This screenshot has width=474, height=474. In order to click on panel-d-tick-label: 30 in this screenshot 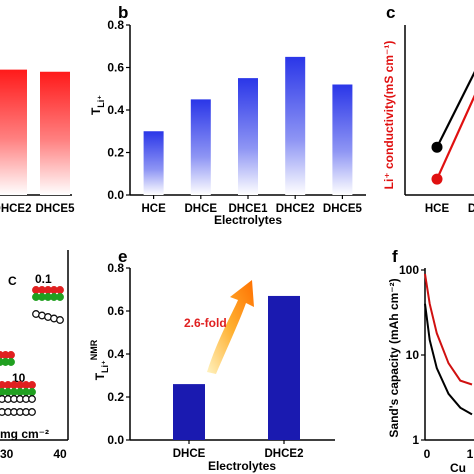, I will do `click(7, 454)`.